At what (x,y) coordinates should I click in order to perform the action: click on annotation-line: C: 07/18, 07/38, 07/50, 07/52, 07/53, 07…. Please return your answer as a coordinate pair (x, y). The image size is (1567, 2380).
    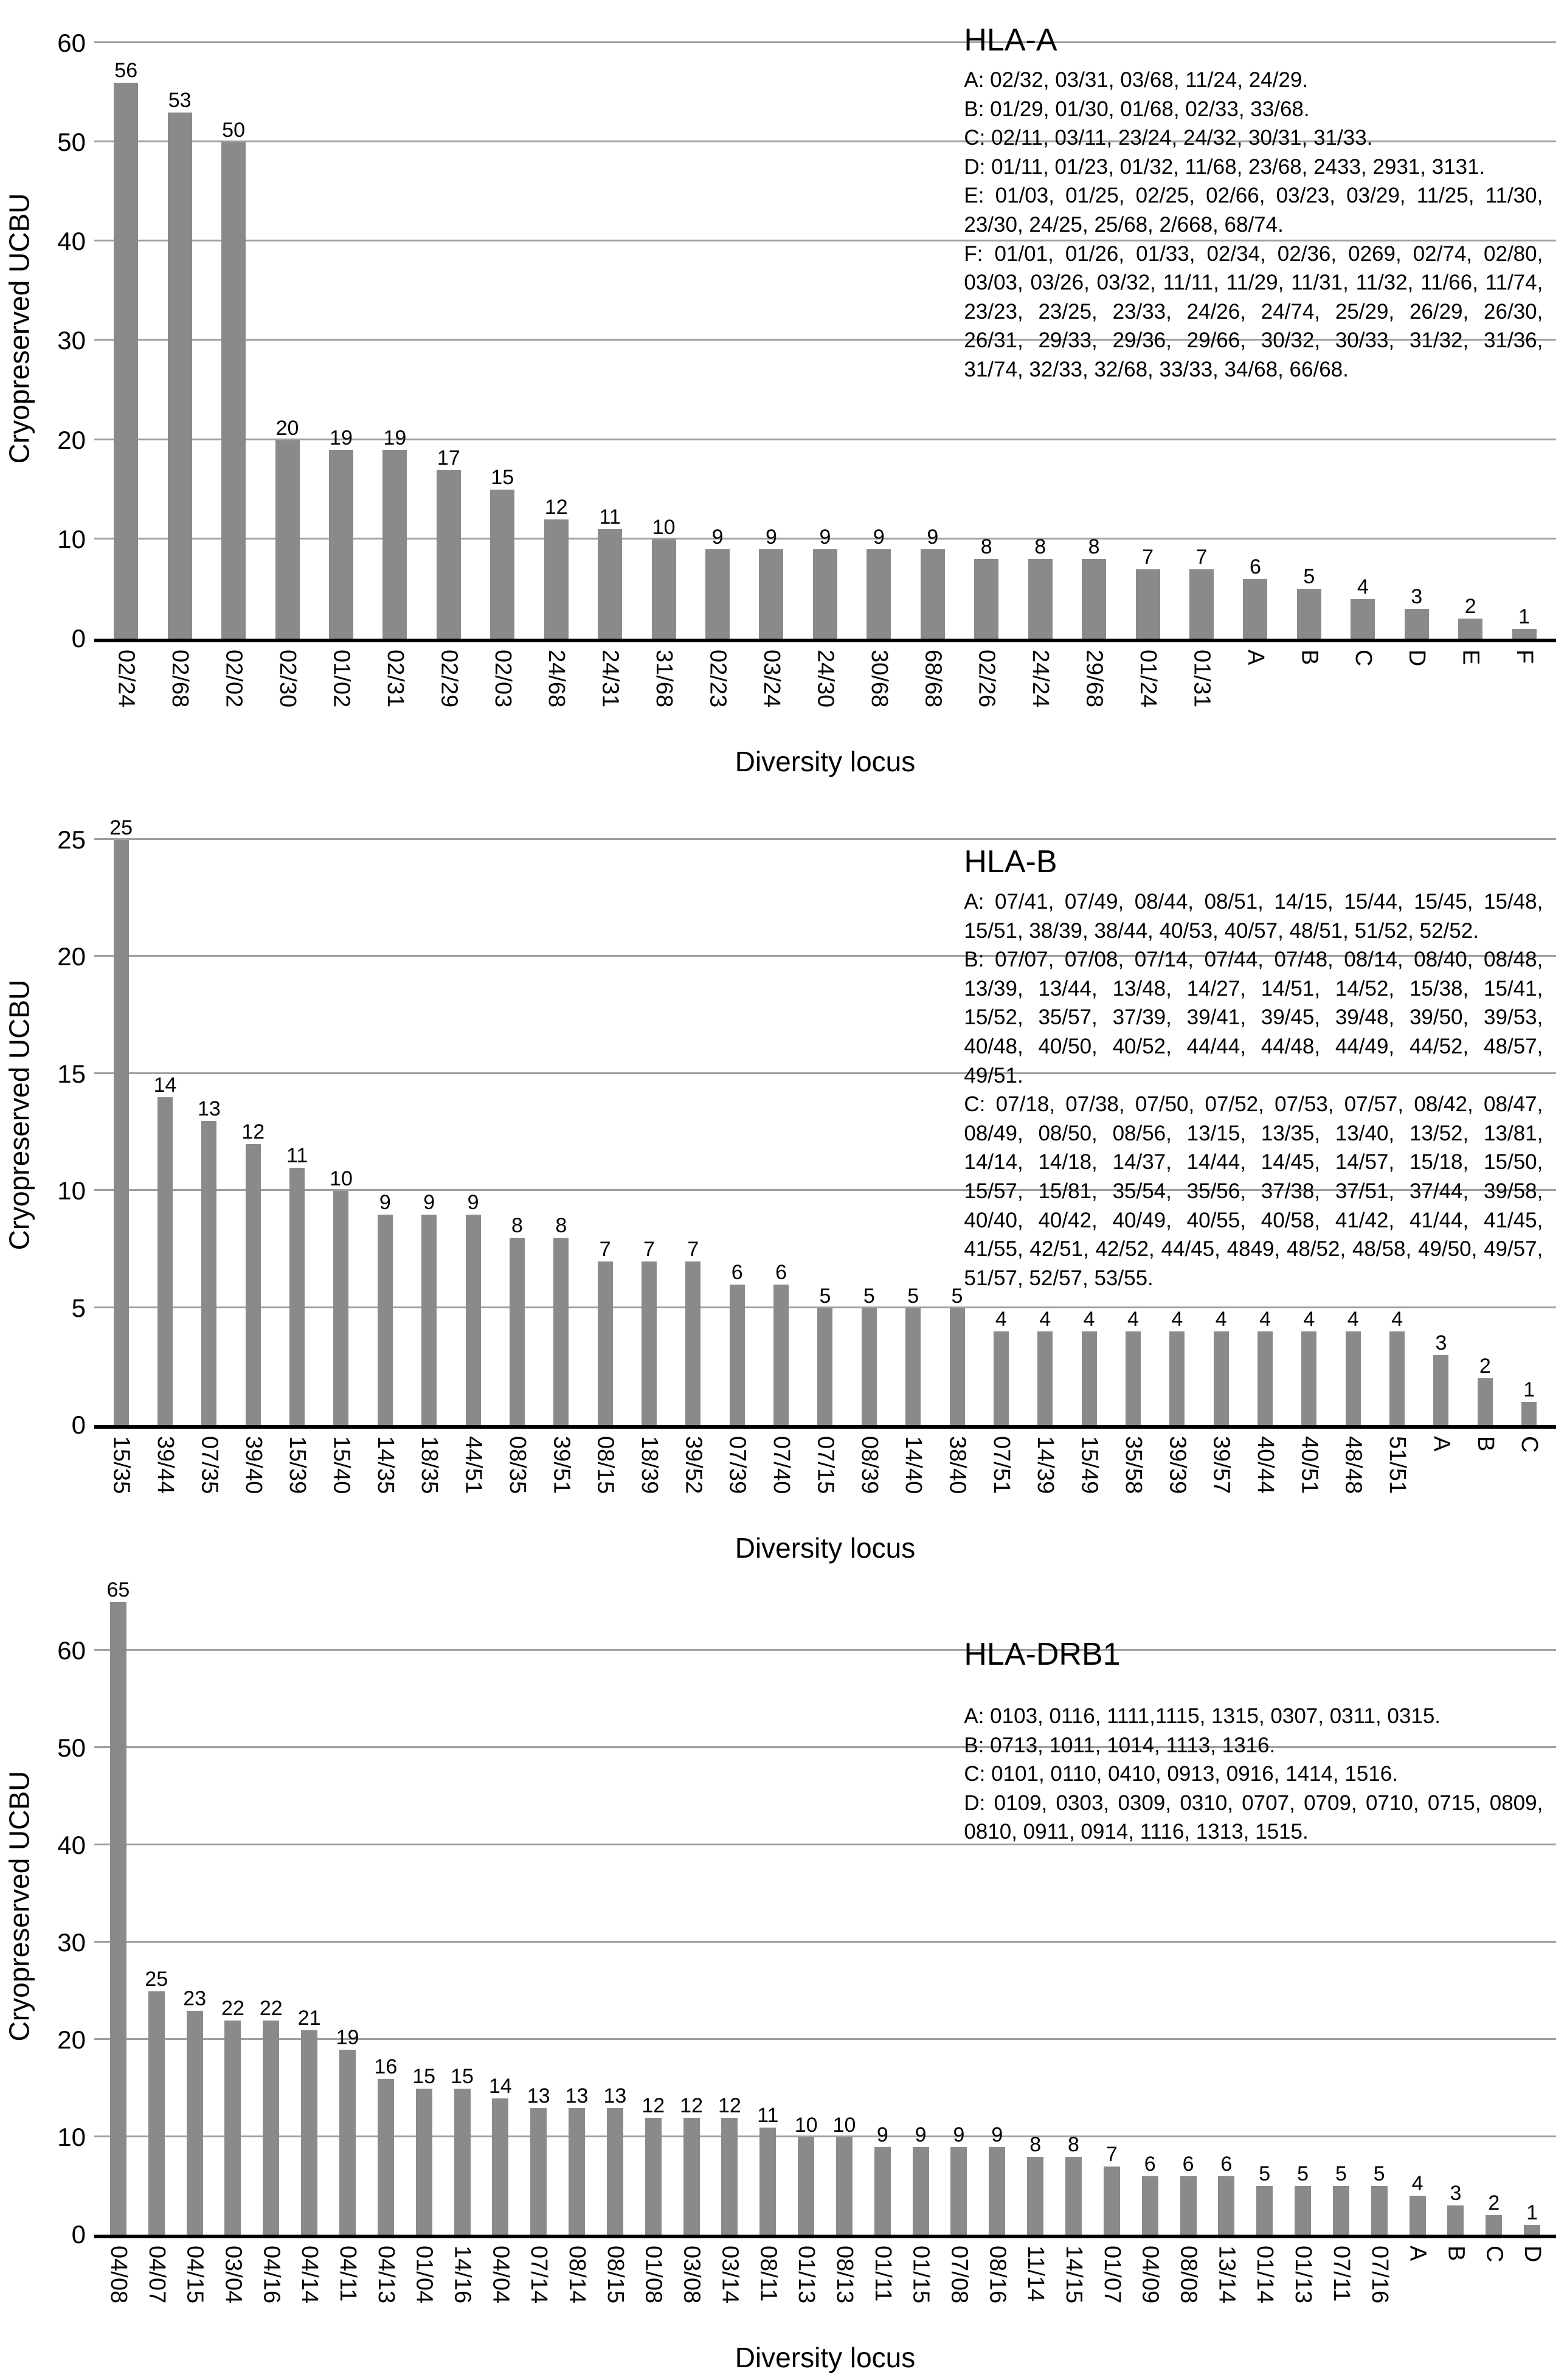
    Looking at the image, I should click on (1253, 1191).